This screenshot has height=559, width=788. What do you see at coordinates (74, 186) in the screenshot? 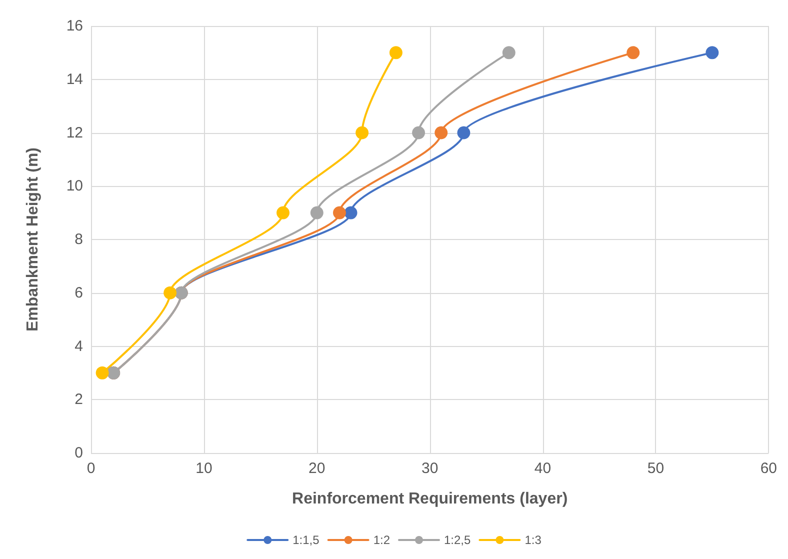
I see `y-tick-label: 10` at bounding box center [74, 186].